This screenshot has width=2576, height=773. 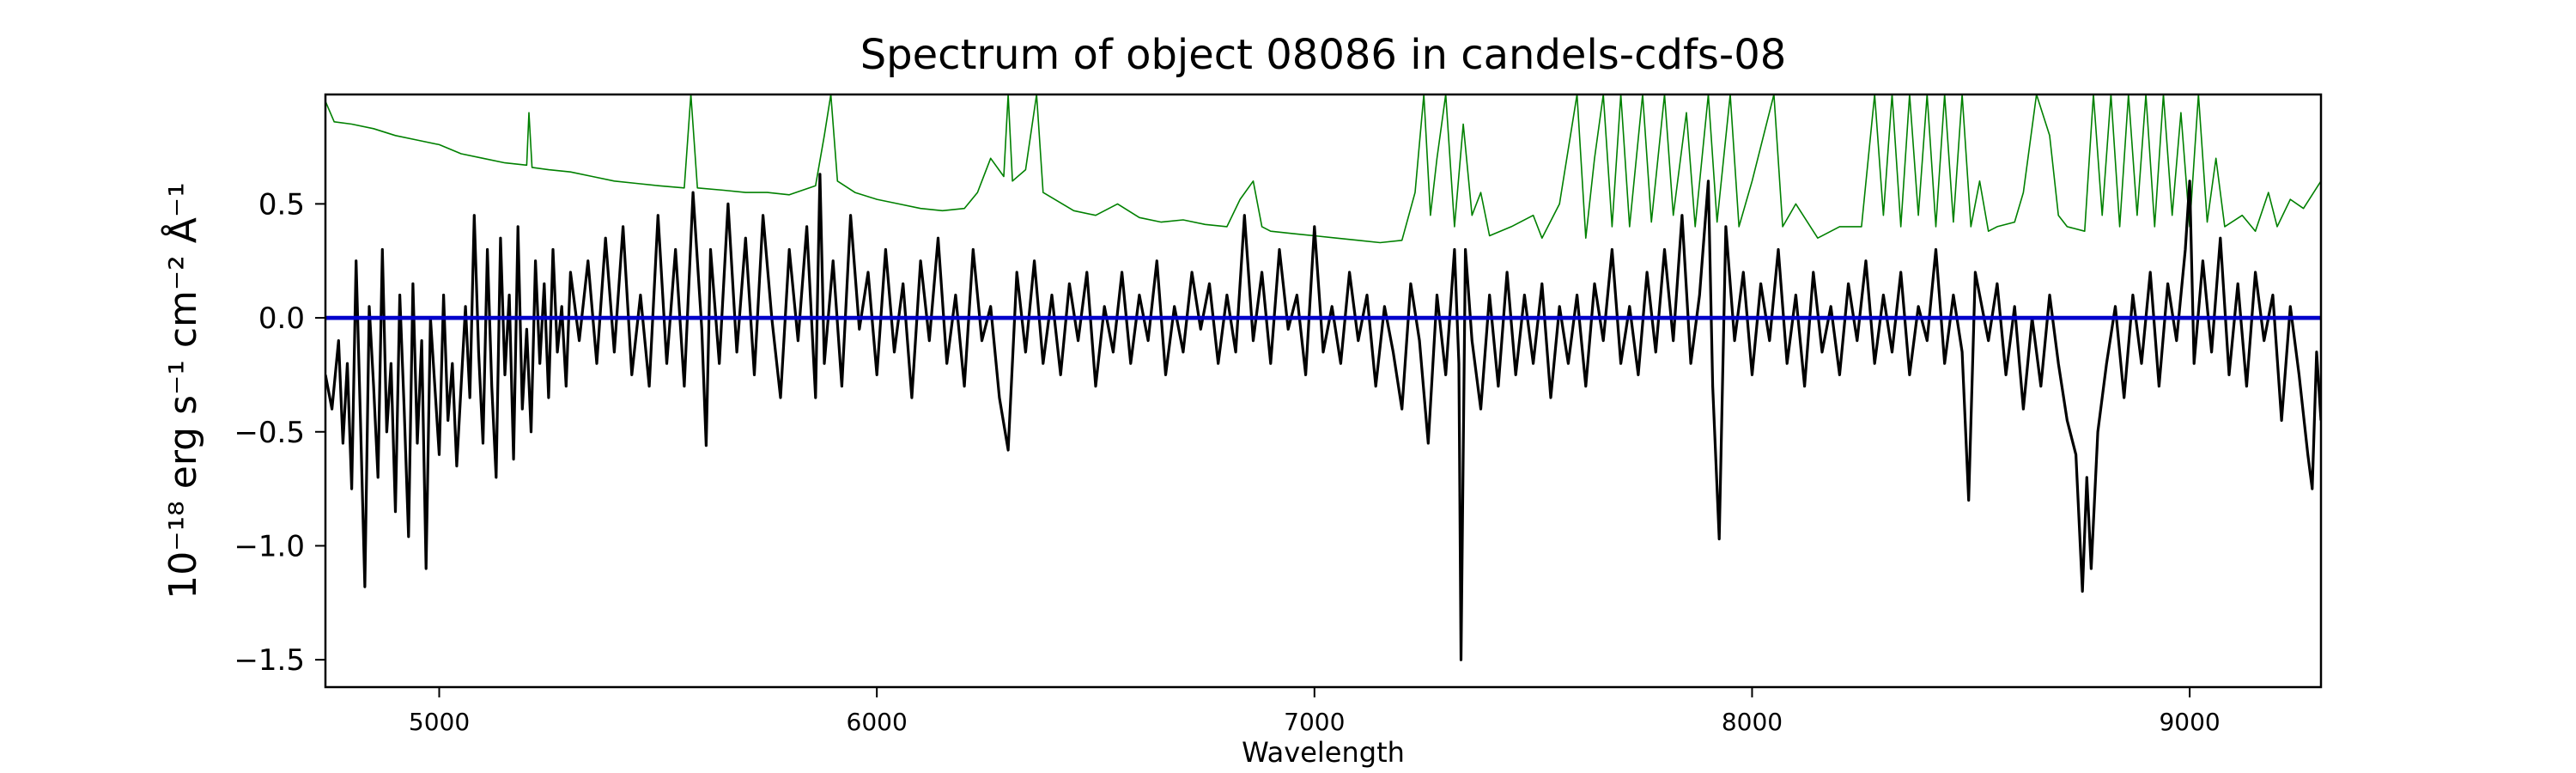 What do you see at coordinates (269, 546) in the screenshot?
I see `y-tick-label: −1.0` at bounding box center [269, 546].